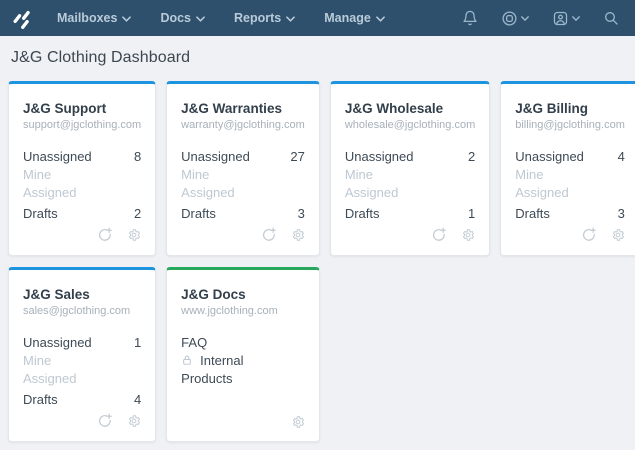 The image size is (635, 450). Describe the element at coordinates (410, 213) in the screenshot. I see `folder-row-drafts: Drafts 1` at that location.